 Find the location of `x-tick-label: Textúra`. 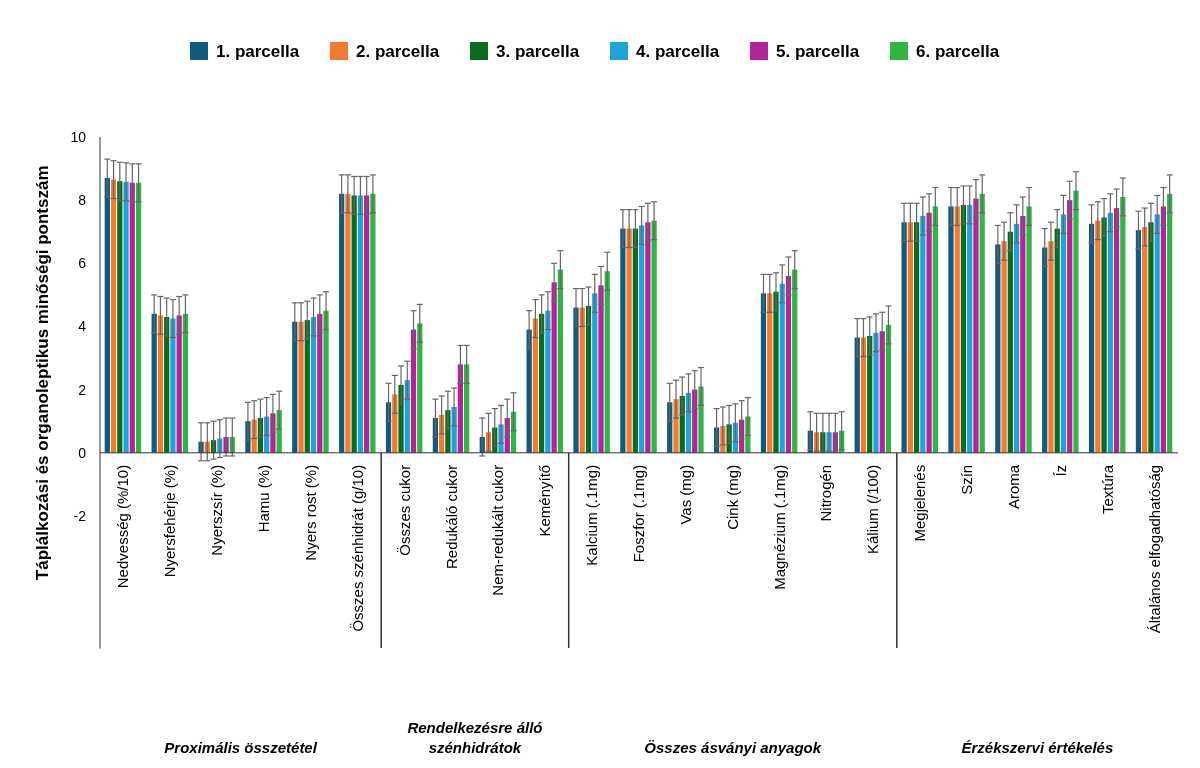

x-tick-label: Textúra is located at coordinates (1107, 489).